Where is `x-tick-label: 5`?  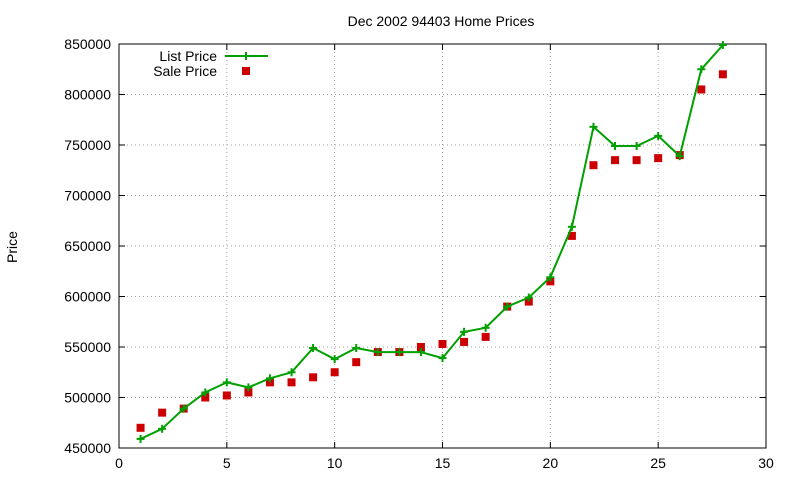
x-tick-label: 5 is located at coordinates (227, 463).